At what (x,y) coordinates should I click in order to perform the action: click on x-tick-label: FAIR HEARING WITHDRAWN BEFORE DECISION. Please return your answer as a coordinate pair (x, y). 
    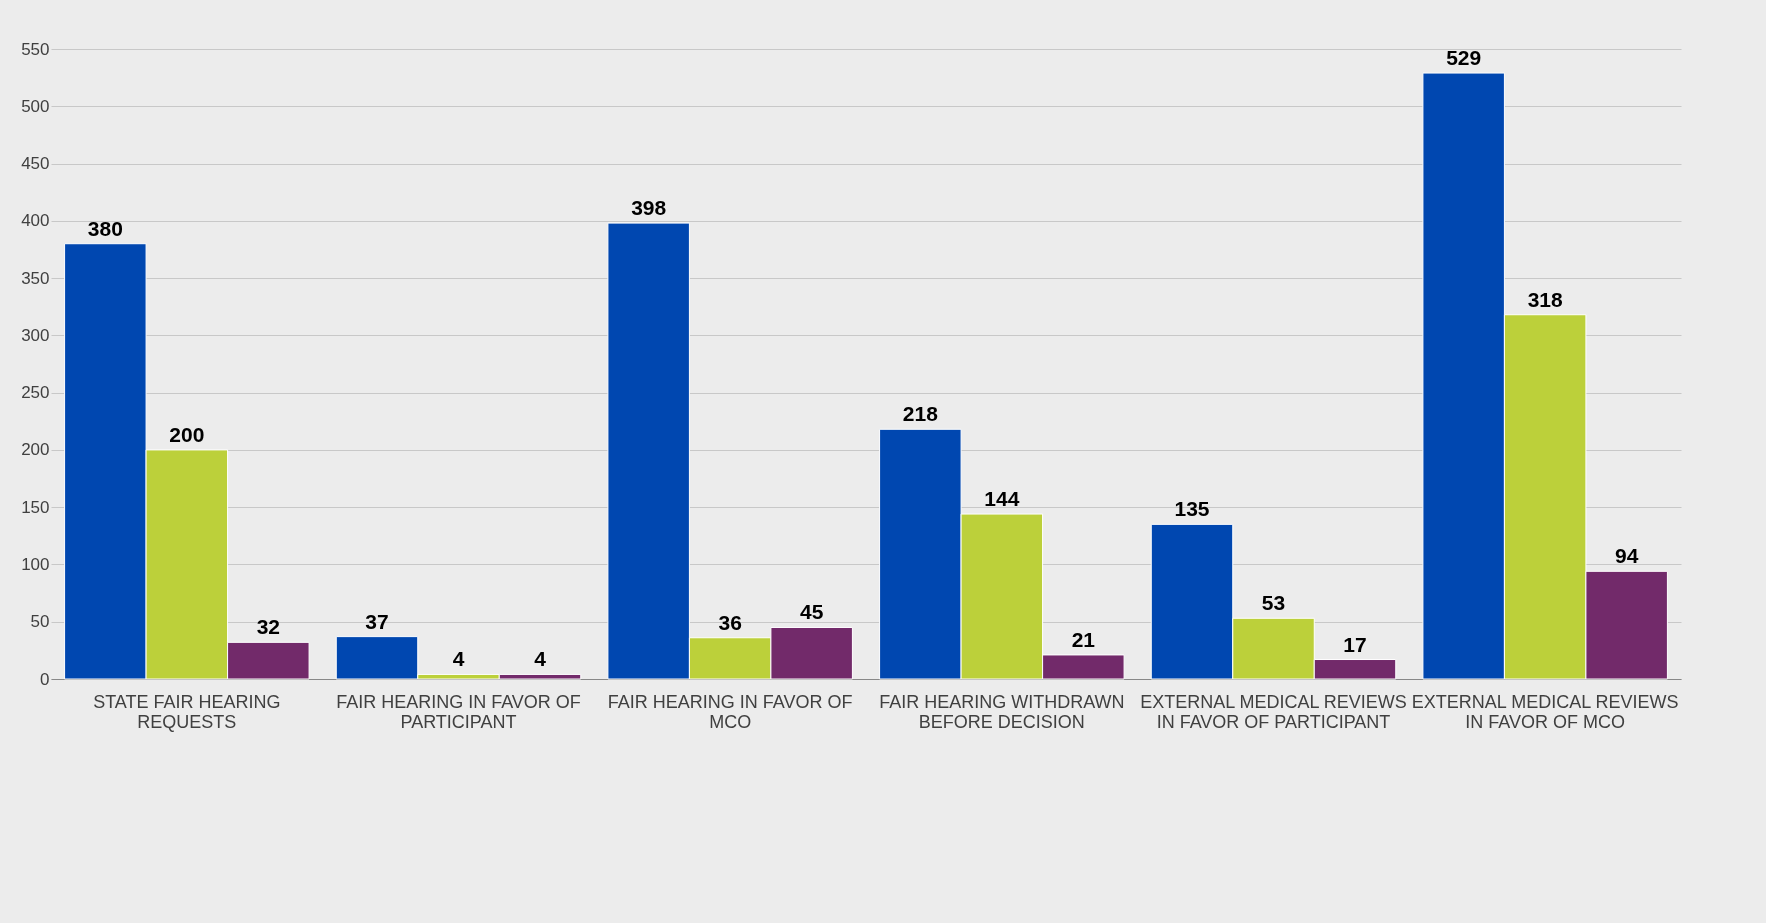
    Looking at the image, I should click on (1002, 711).